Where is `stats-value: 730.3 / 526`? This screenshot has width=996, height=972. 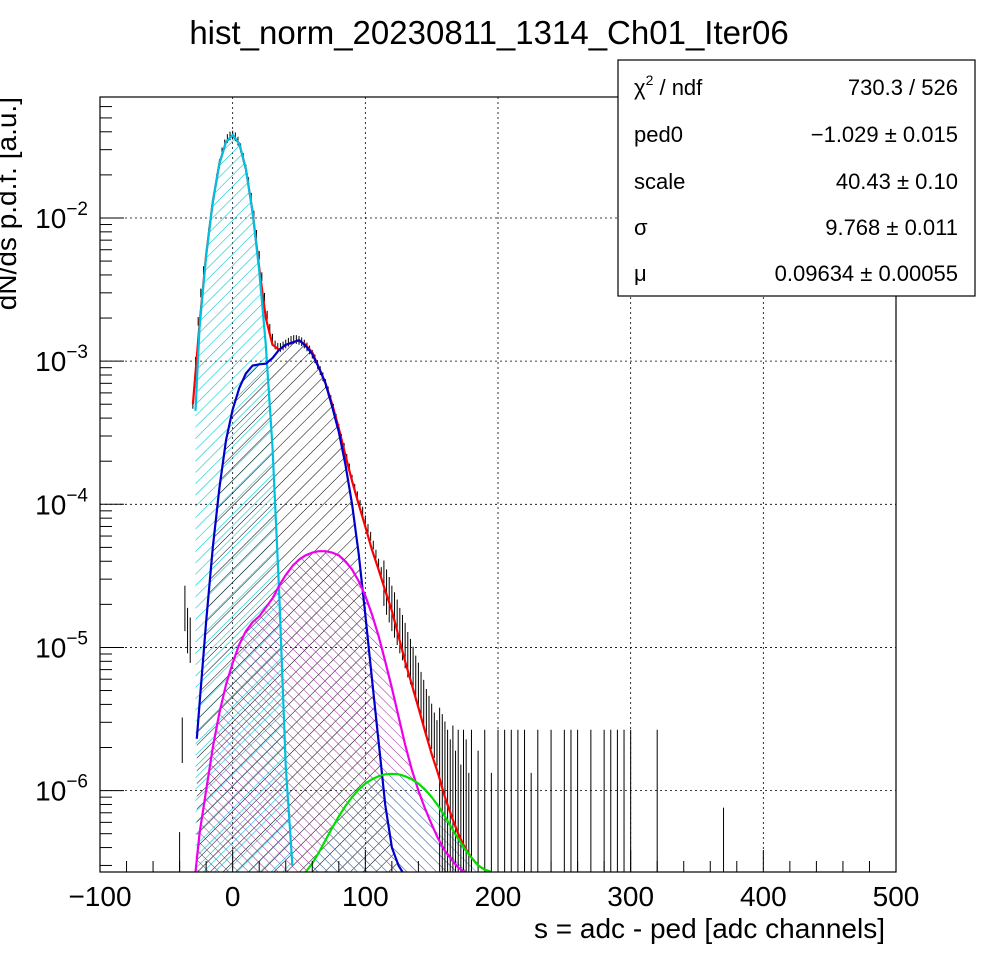
stats-value: 730.3 / 526 is located at coordinates (903, 87).